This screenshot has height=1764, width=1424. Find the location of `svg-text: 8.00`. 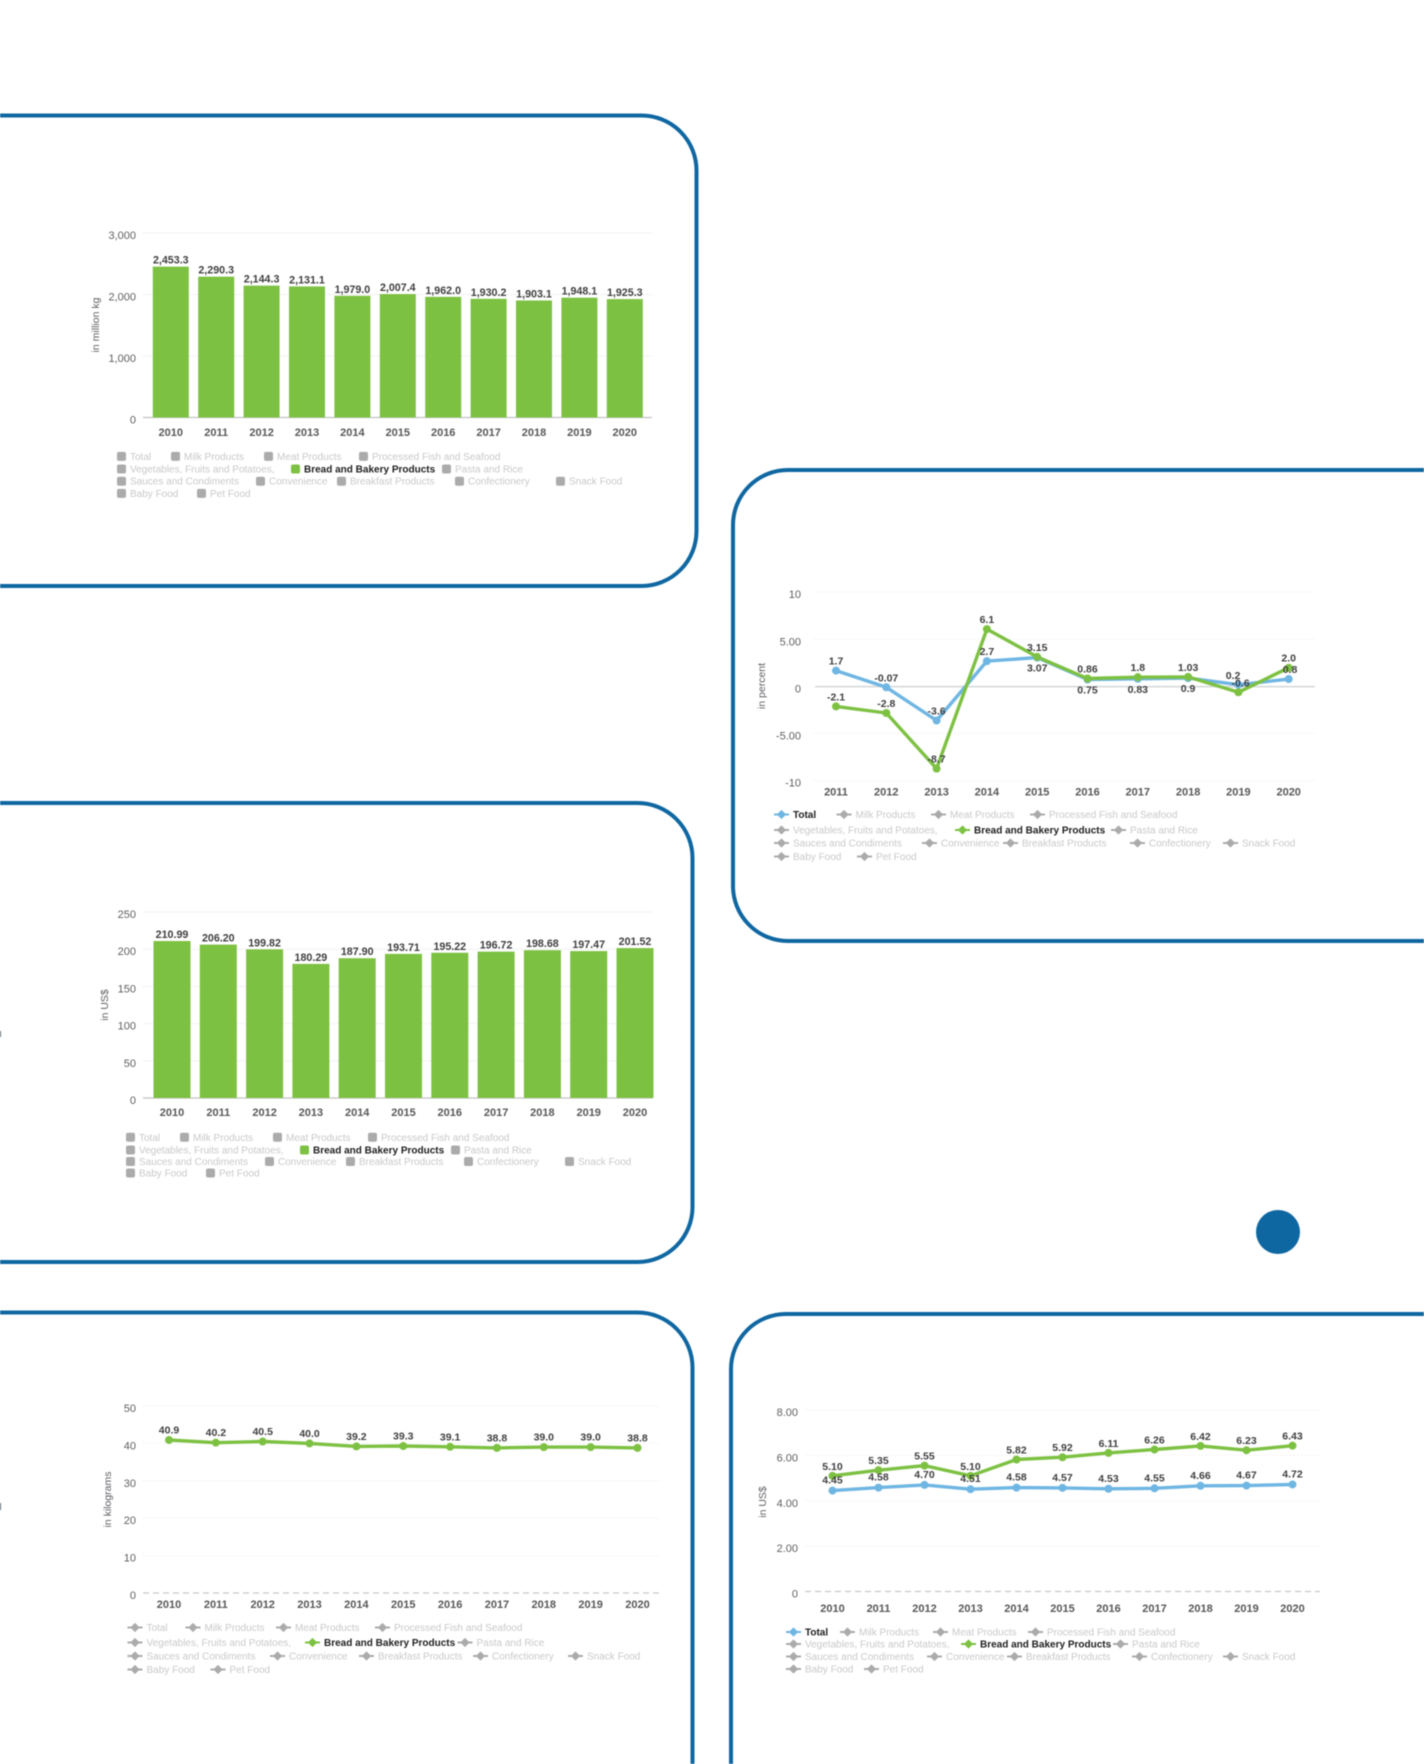

svg-text: 8.00 is located at coordinates (787, 1413).